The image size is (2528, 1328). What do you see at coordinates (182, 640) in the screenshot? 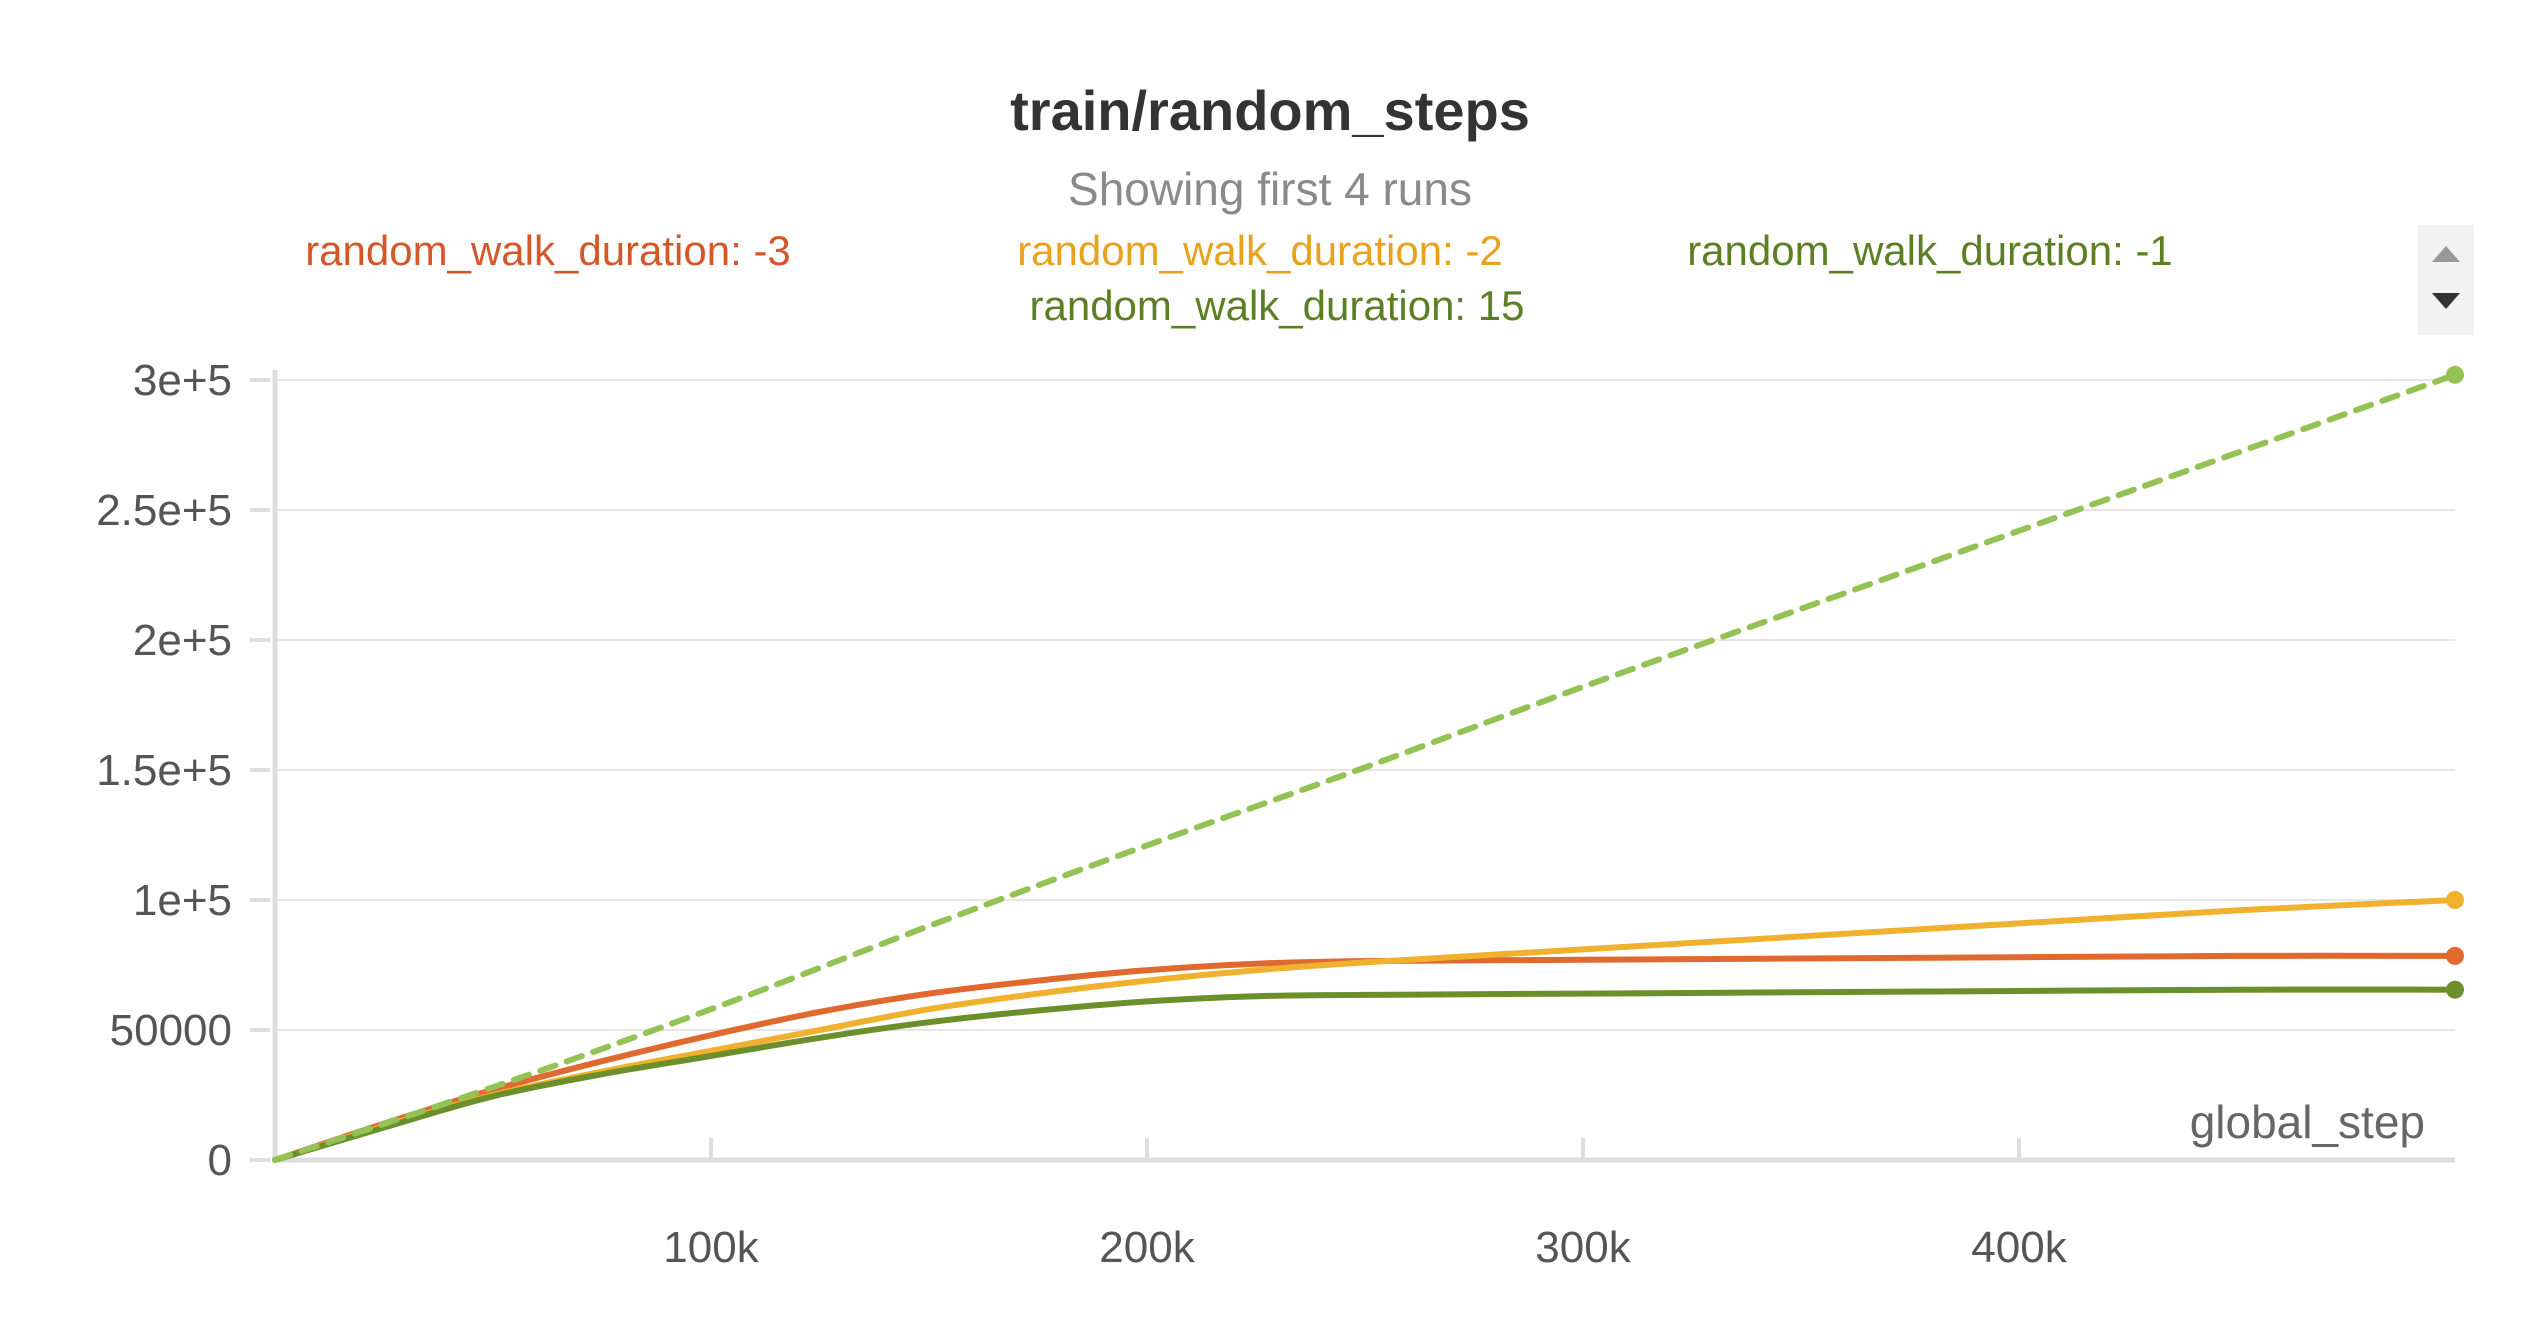
I see `y-tick-label: 2e+5` at bounding box center [182, 640].